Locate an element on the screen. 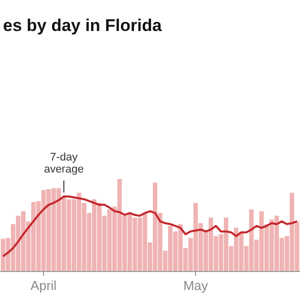 Image resolution: width=300 pixels, height=300 pixels. text: 7-day average is located at coordinates (64, 163).